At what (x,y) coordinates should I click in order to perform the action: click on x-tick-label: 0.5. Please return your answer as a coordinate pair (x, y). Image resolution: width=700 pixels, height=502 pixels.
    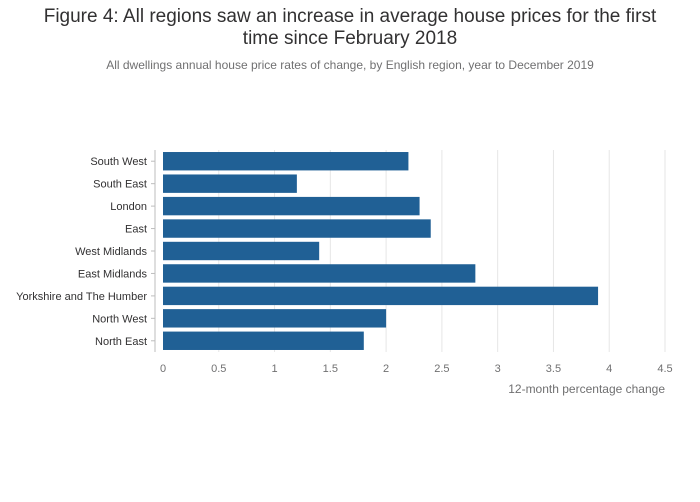
    Looking at the image, I should click on (218, 369).